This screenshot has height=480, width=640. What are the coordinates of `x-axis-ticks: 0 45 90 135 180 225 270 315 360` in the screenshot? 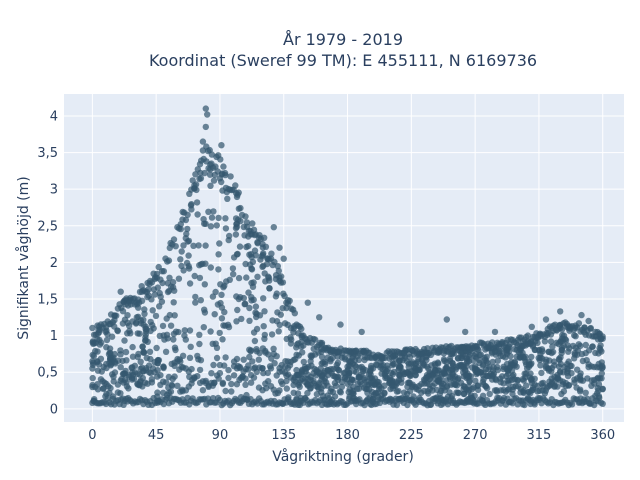 It's located at (351, 435).